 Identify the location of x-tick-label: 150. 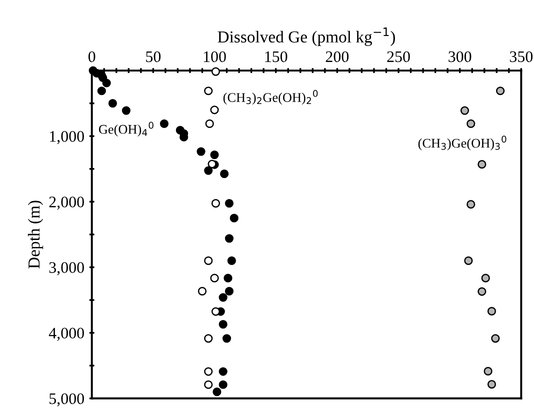
(276, 56).